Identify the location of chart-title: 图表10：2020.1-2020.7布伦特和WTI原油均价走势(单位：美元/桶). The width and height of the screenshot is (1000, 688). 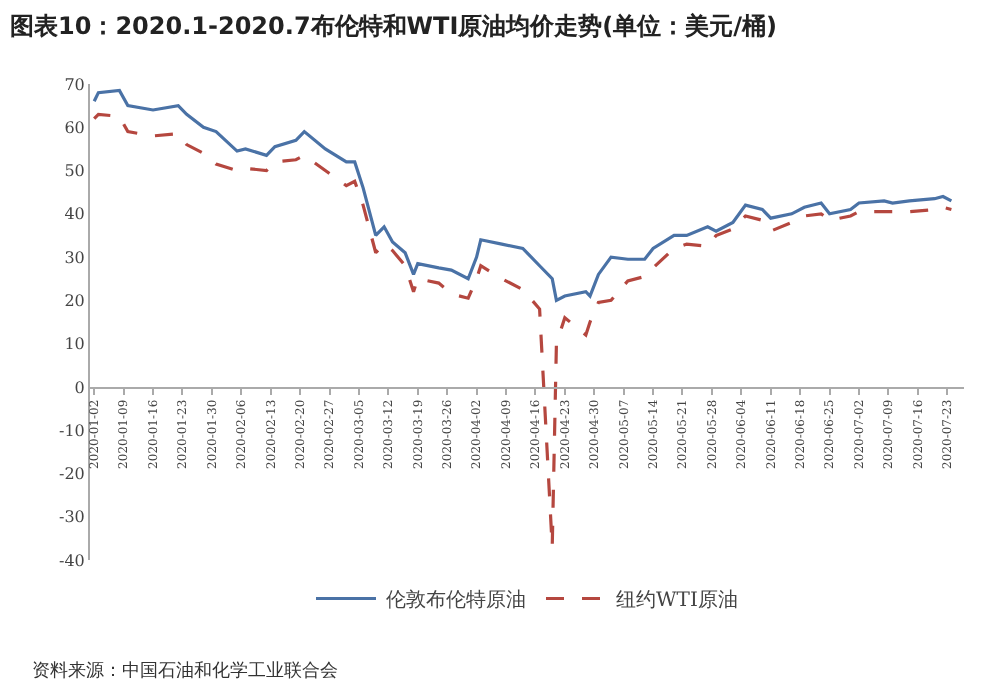
(394, 26).